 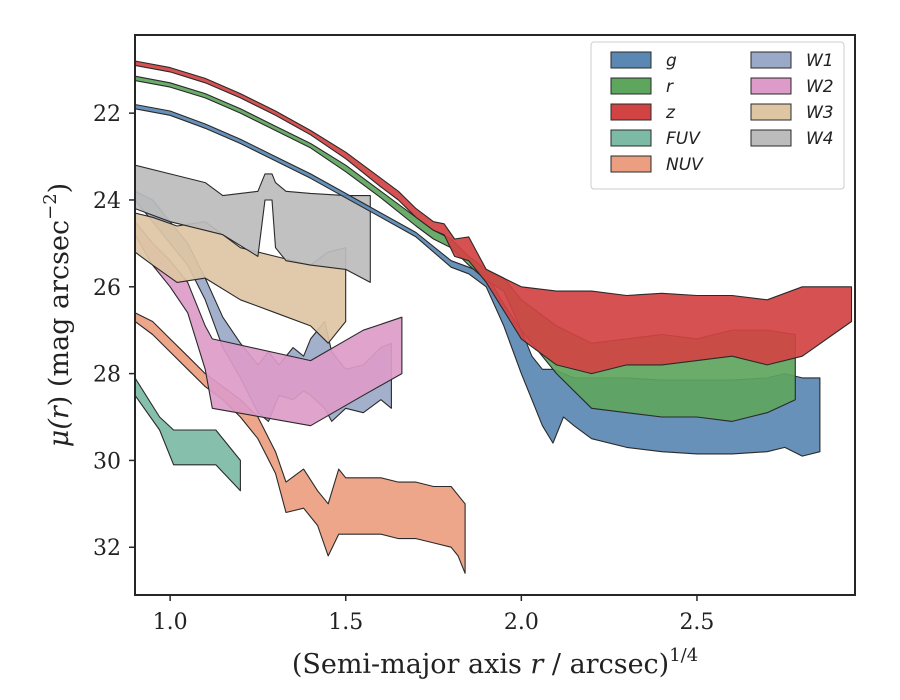 What do you see at coordinates (107, 288) in the screenshot?
I see `y-tick-label: 26` at bounding box center [107, 288].